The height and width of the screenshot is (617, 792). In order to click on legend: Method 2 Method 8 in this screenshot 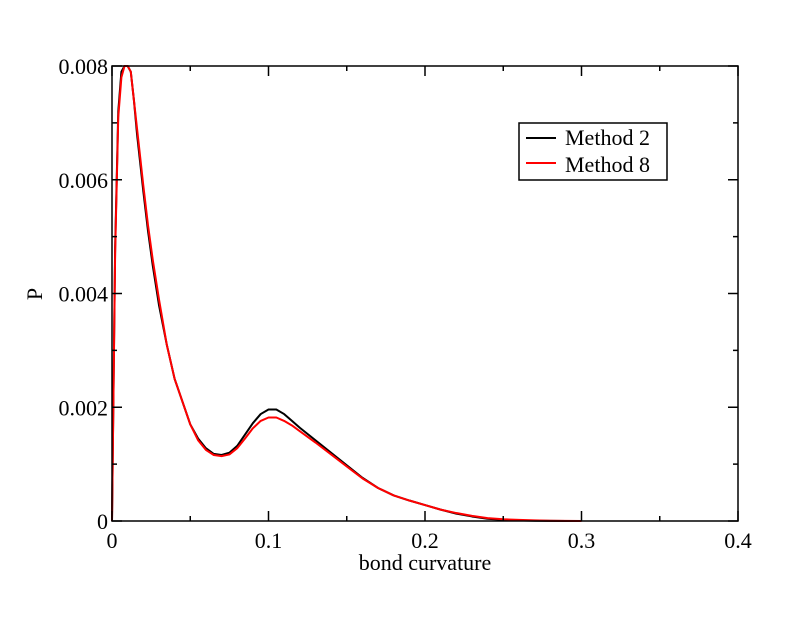, I will do `click(593, 151)`.